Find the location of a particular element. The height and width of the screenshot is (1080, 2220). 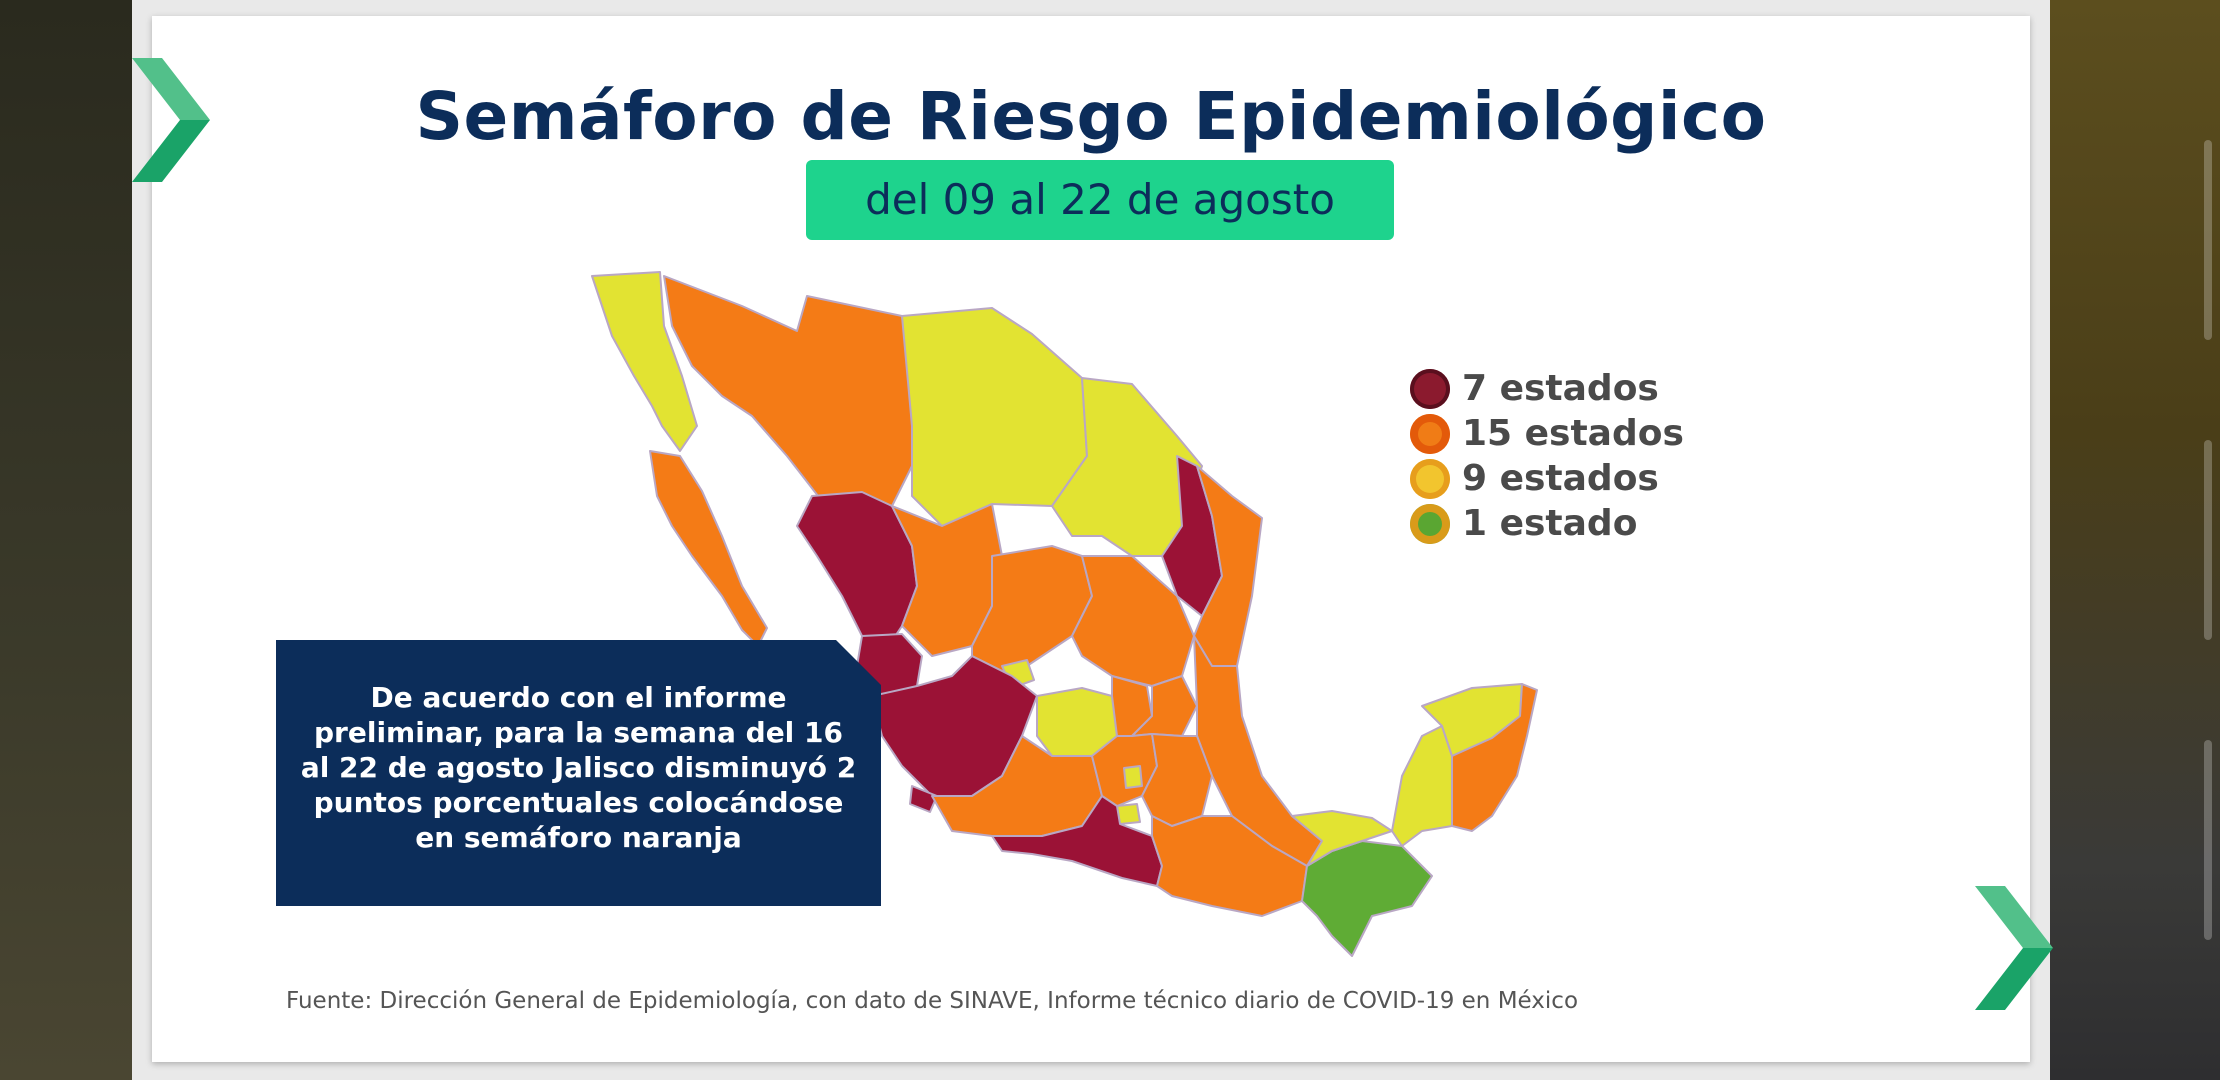

date-range-badge: del 09 al 22 de agosto is located at coordinates (1100, 200).